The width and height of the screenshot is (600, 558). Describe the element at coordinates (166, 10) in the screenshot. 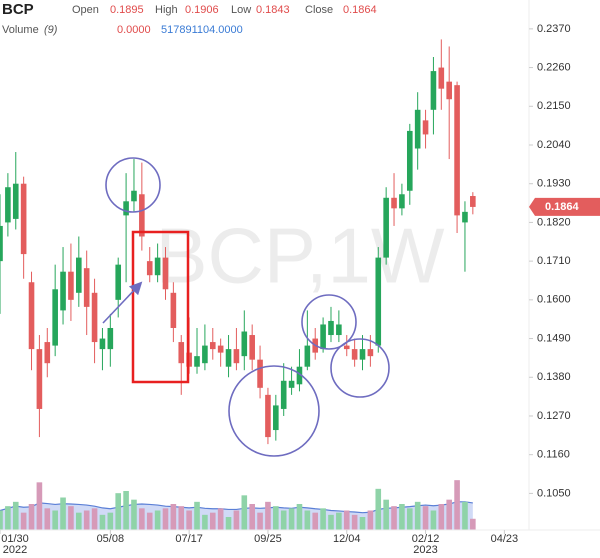

I see `legend-label: High` at that location.